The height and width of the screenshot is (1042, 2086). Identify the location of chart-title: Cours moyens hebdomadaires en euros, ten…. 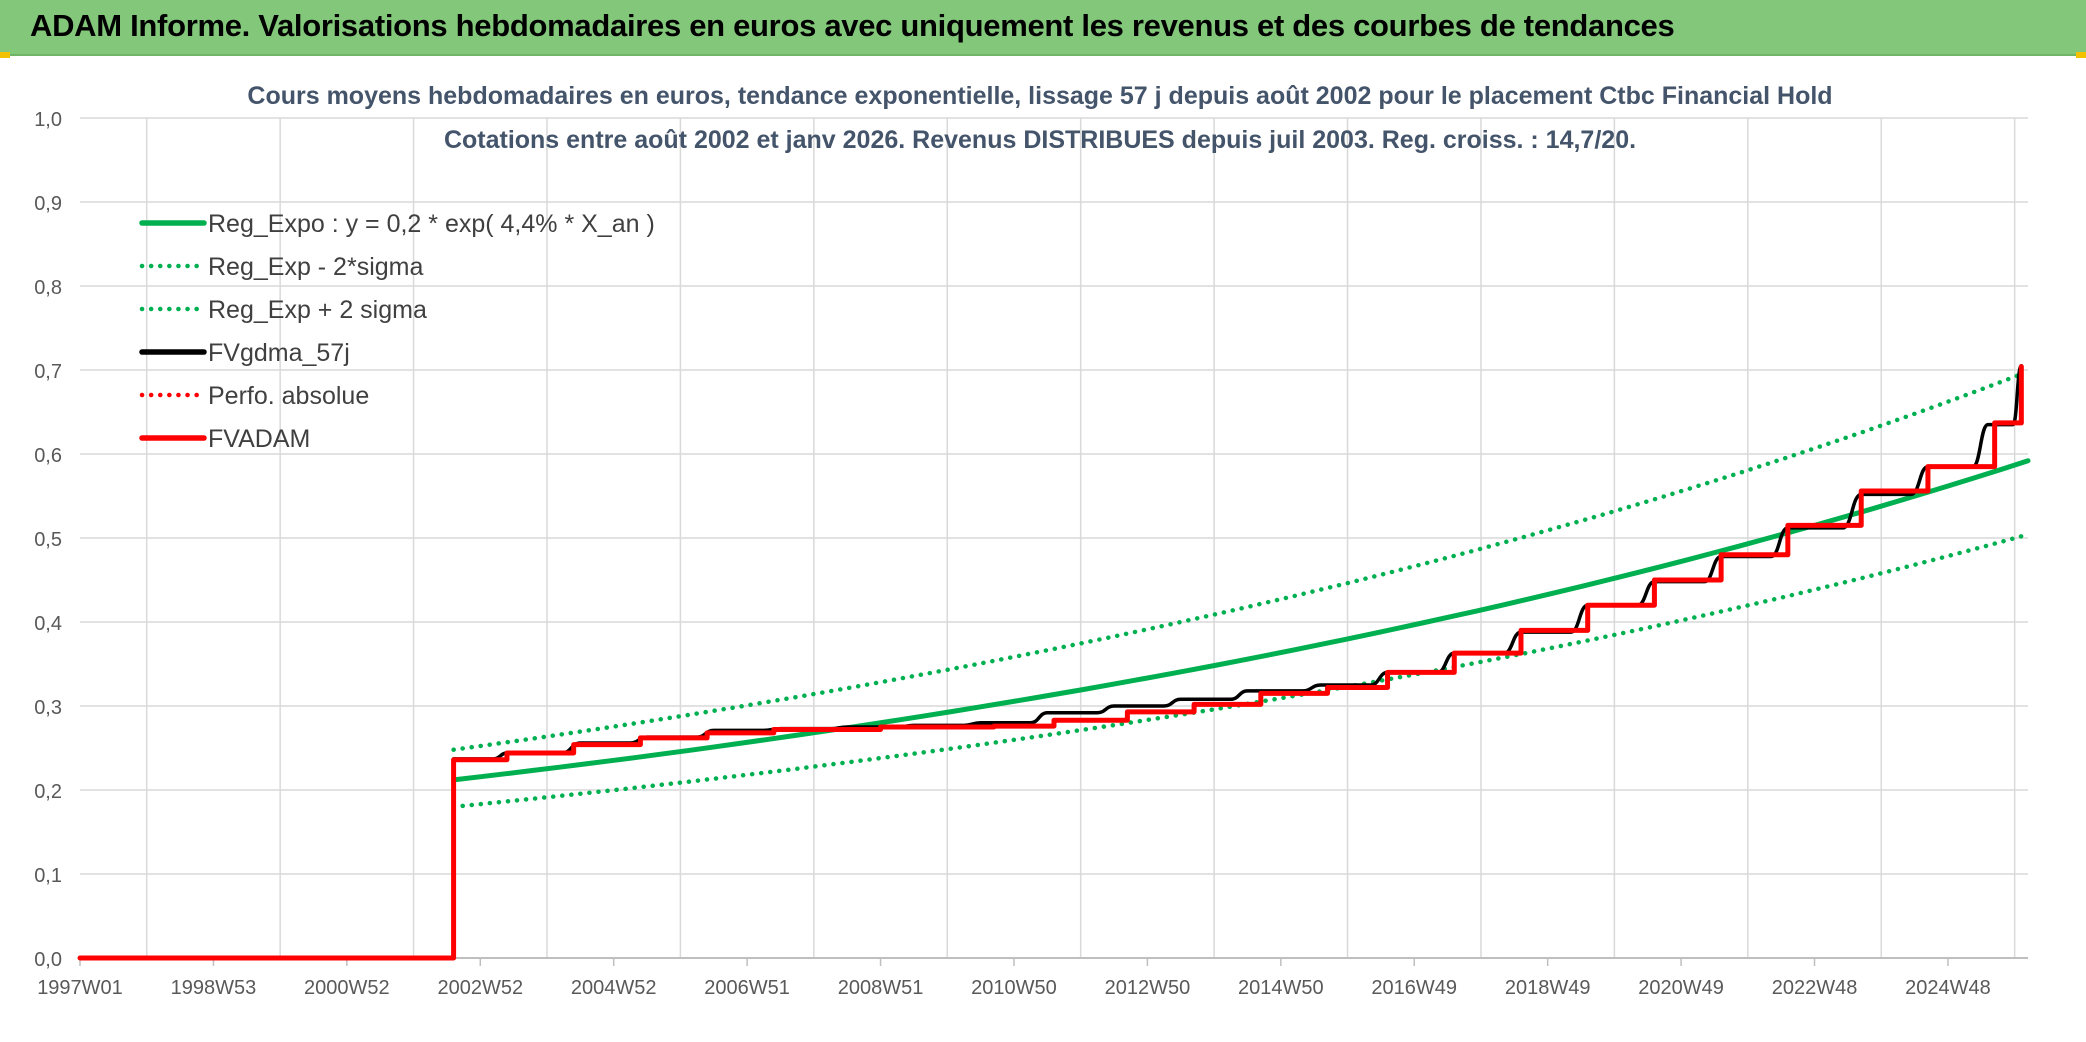
(1039, 96).